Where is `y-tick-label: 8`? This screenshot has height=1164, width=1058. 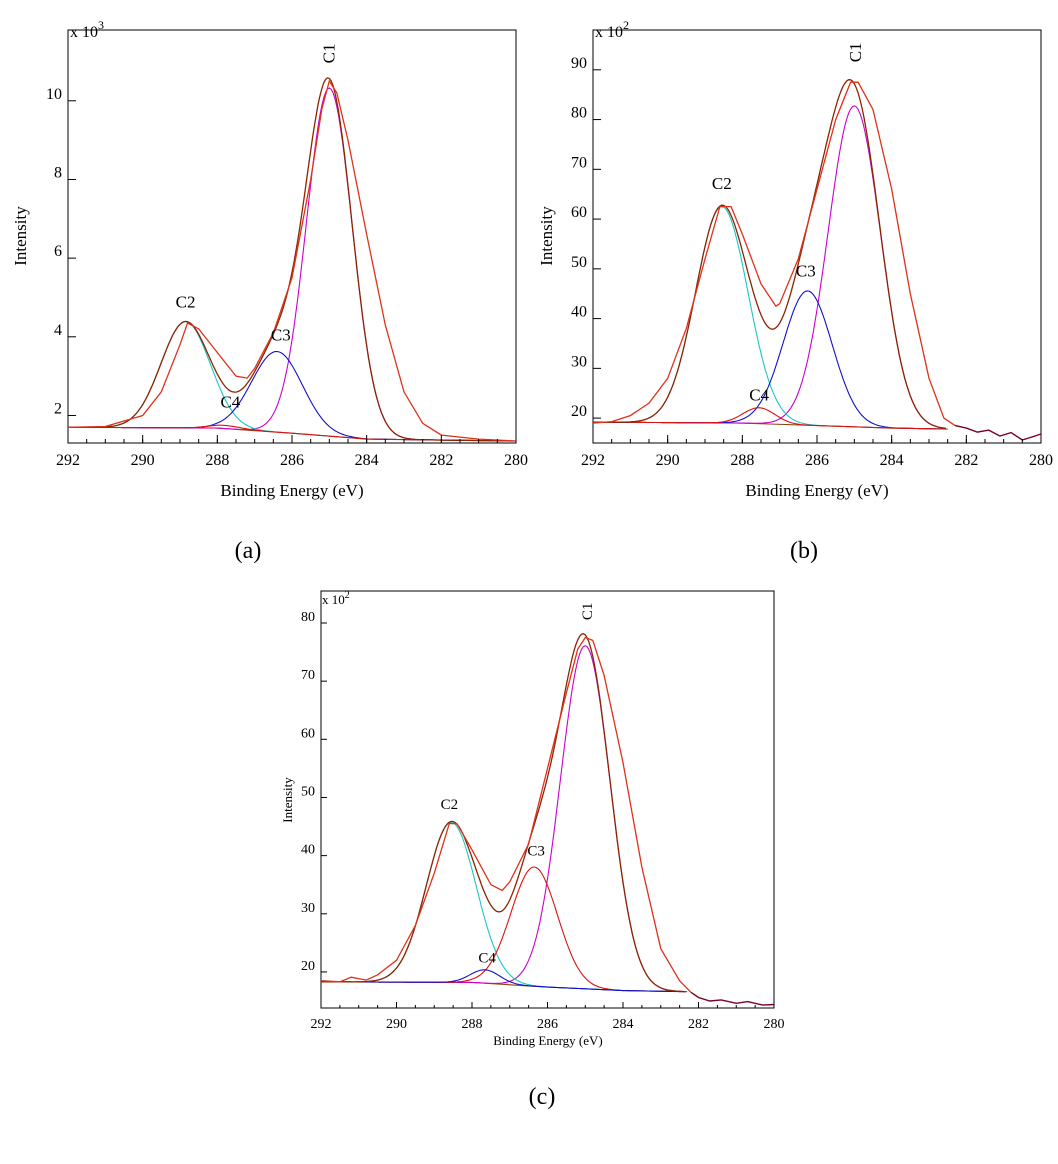 y-tick-label: 8 is located at coordinates (58, 172).